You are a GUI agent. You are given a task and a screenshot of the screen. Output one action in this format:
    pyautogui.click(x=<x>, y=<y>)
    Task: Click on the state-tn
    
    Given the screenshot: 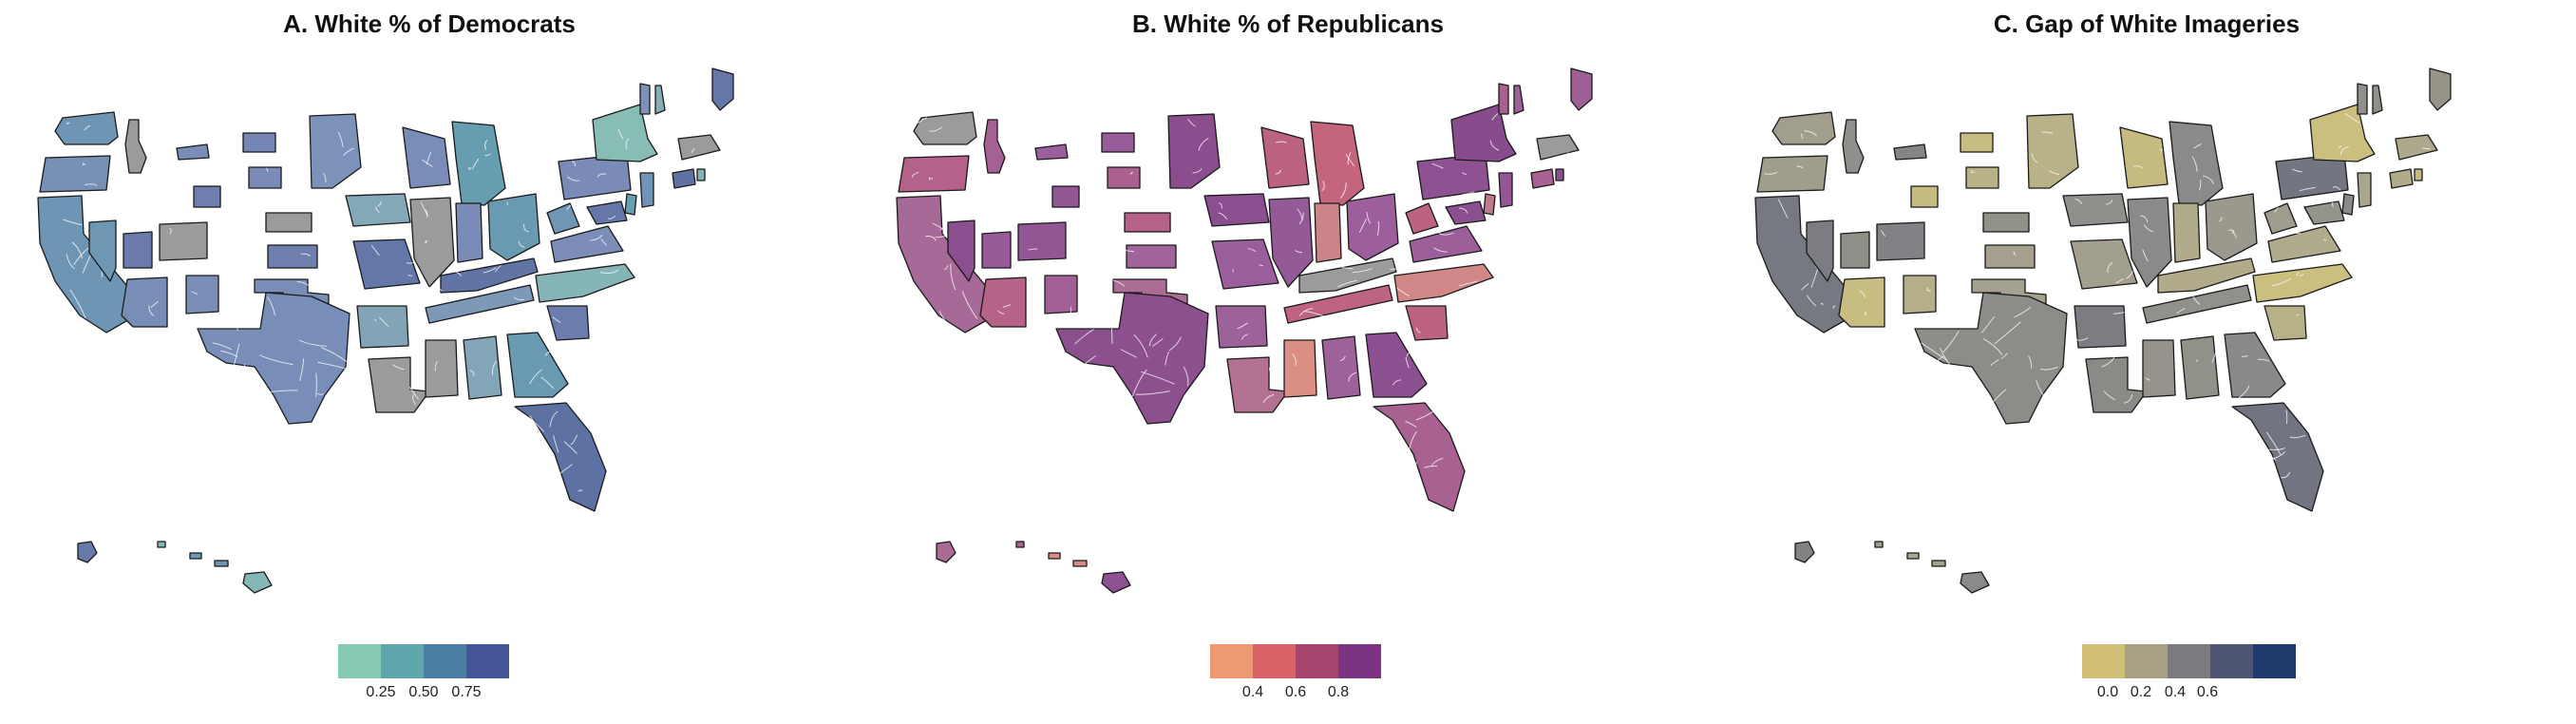 What is the action you would take?
    pyautogui.click(x=2197, y=304)
    